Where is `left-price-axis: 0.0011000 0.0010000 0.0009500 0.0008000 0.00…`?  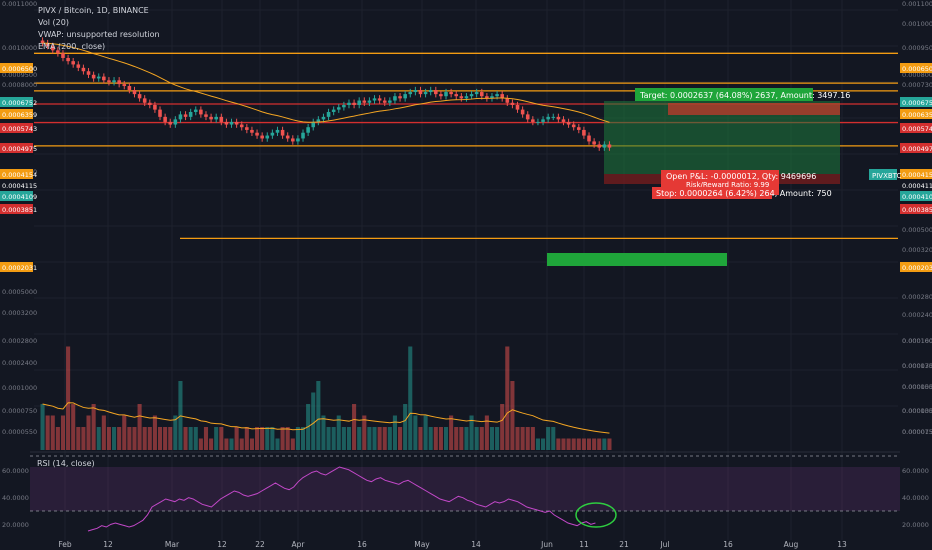
left-price-axis: 0.0011000 0.0010000 0.0009500 0.0008000 0.00… is located at coordinates (18, 264).